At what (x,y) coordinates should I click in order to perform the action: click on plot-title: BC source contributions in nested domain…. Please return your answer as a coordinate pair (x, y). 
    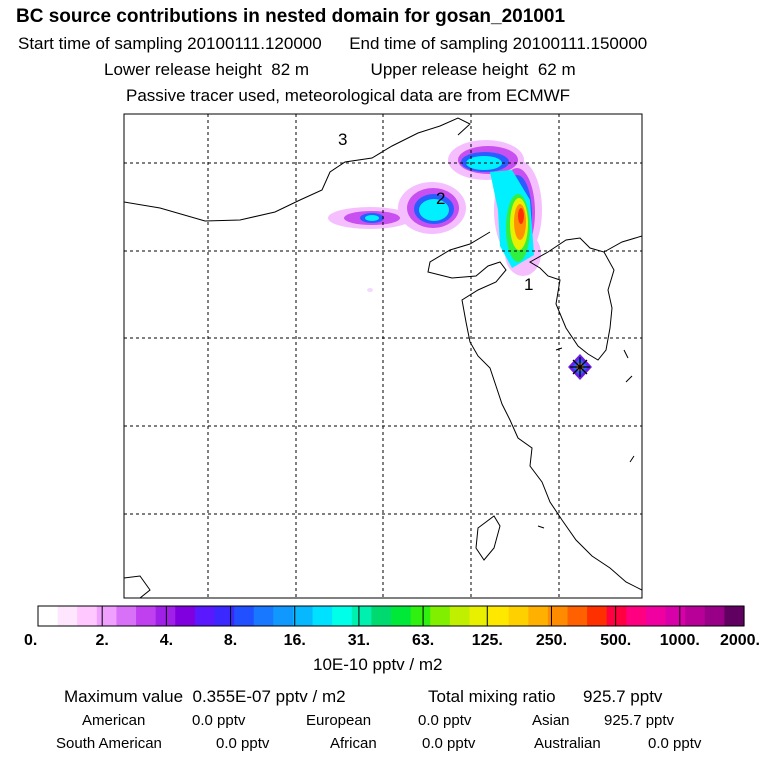
    Looking at the image, I should click on (291, 16).